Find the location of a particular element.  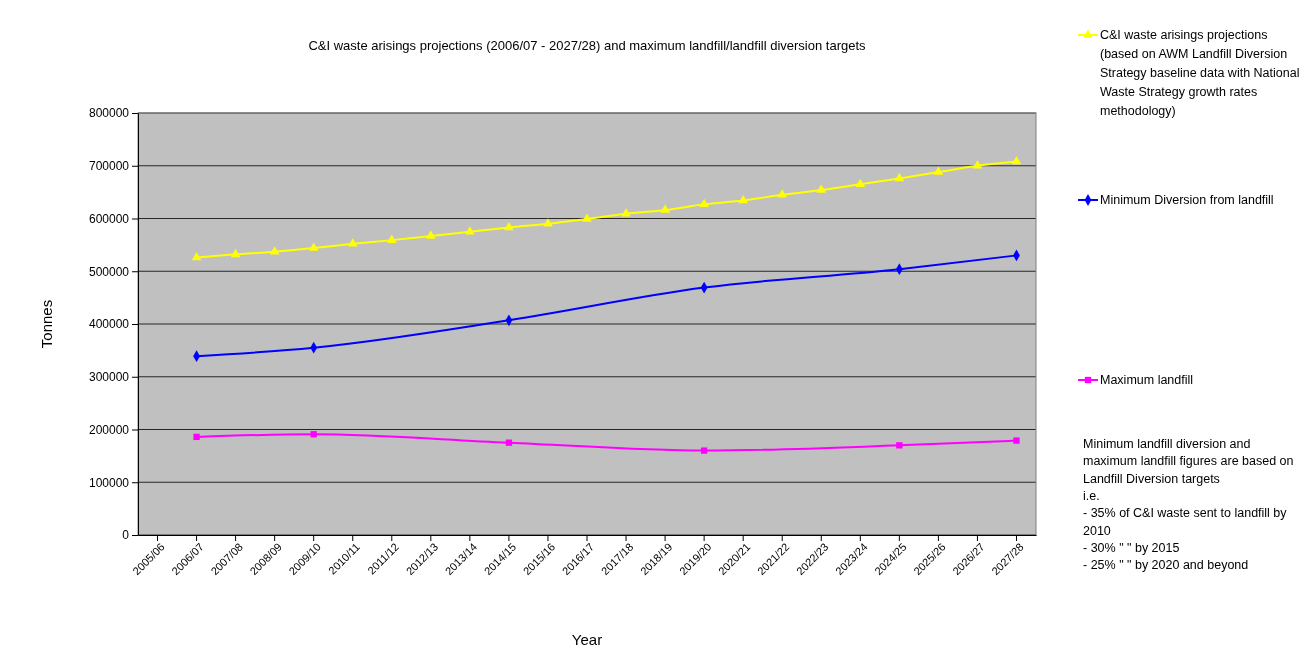

legend-label: Maximum landfill is located at coordinates (1147, 380).